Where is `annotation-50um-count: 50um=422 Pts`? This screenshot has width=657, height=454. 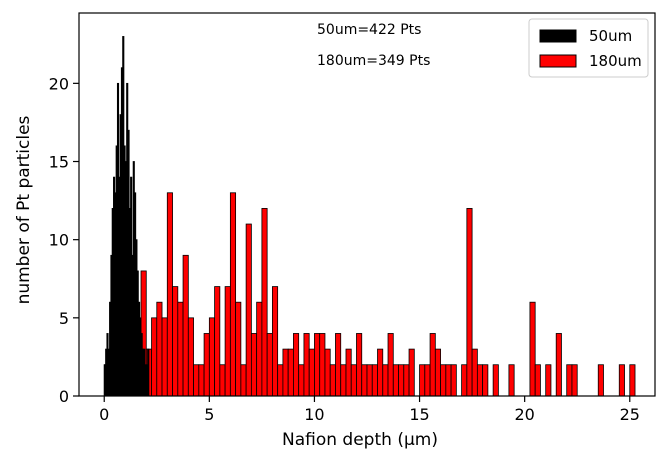 annotation-50um-count: 50um=422 Pts is located at coordinates (369, 30).